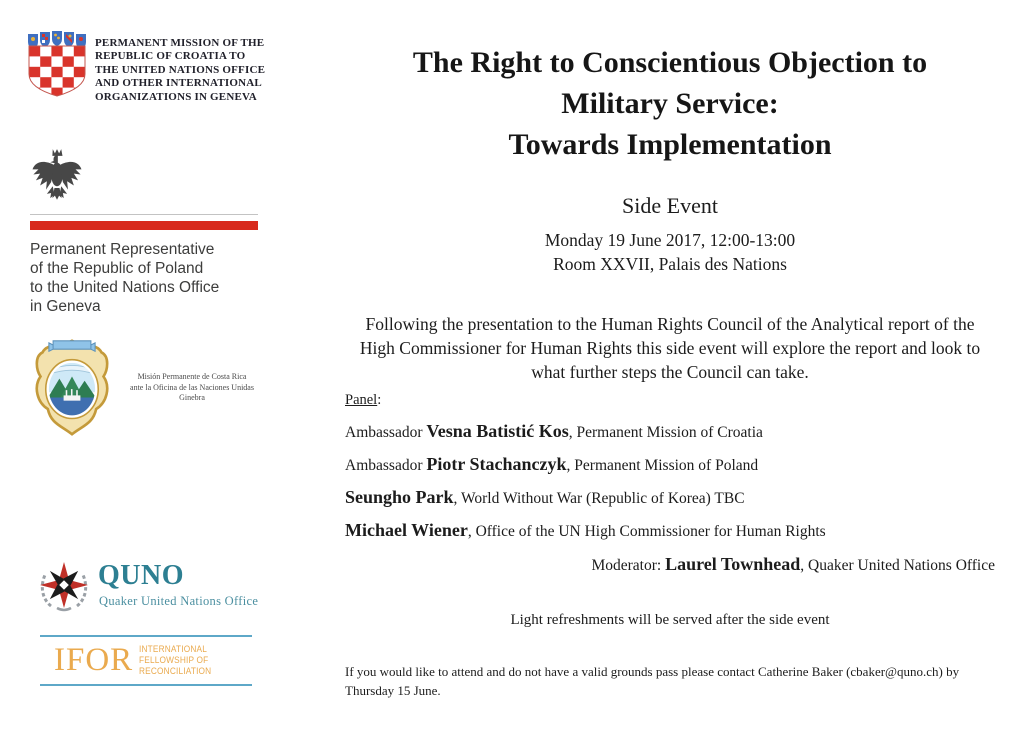 The width and height of the screenshot is (1024, 729). Describe the element at coordinates (665, 432) in the screenshot. I see `panel-member-affiliation: , Permanent Mission of Croatia` at that location.